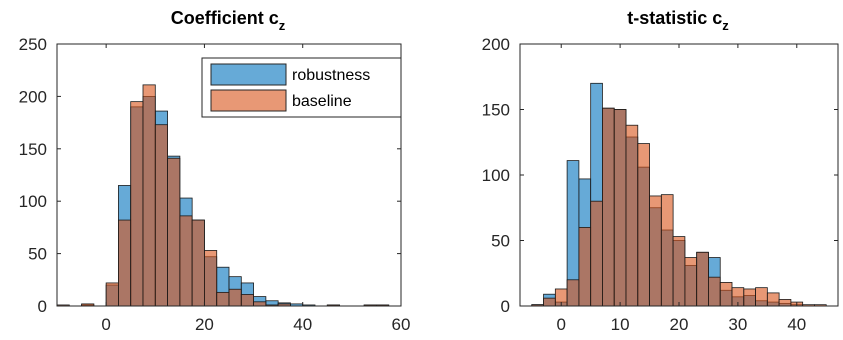  I want to click on title-main: t-statistic c, so click(674, 18).